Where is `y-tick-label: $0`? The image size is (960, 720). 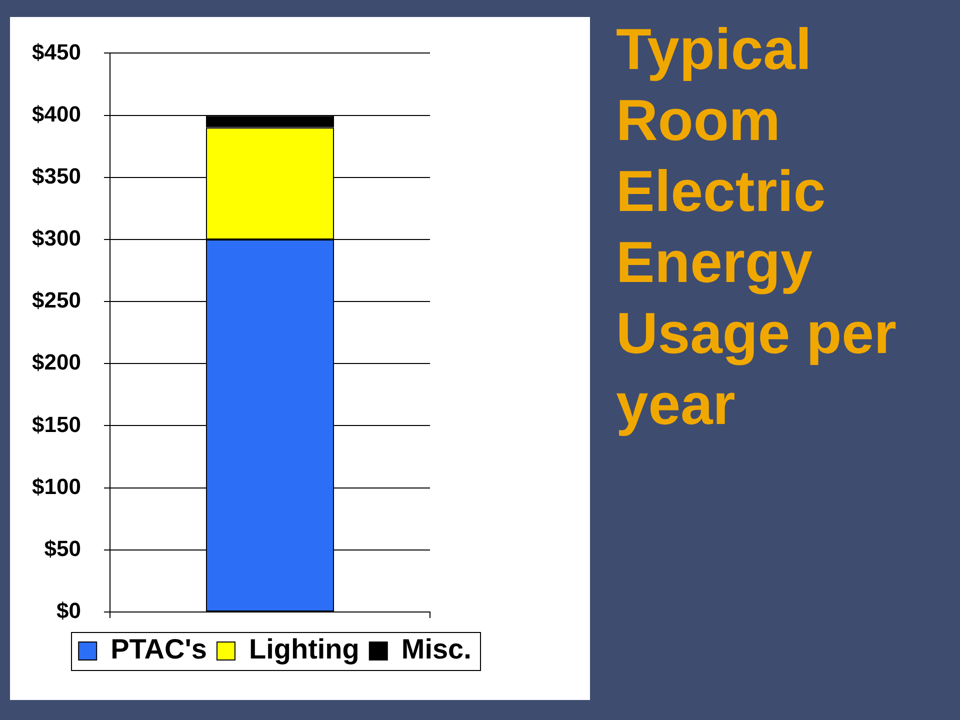 y-tick-label: $0 is located at coordinates (68, 611).